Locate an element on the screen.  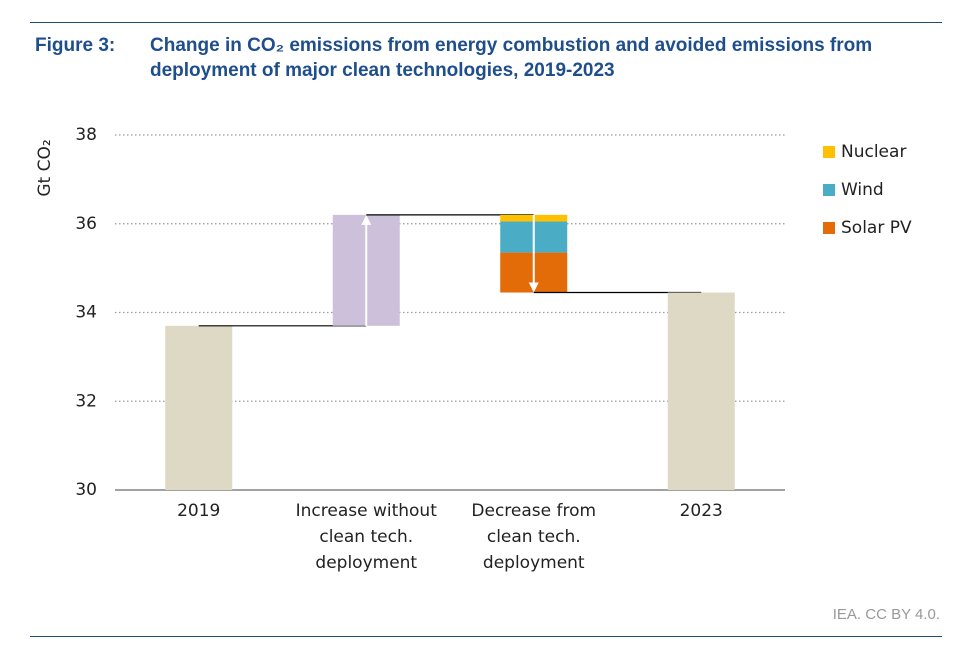
bottom-rule is located at coordinates (486, 636).